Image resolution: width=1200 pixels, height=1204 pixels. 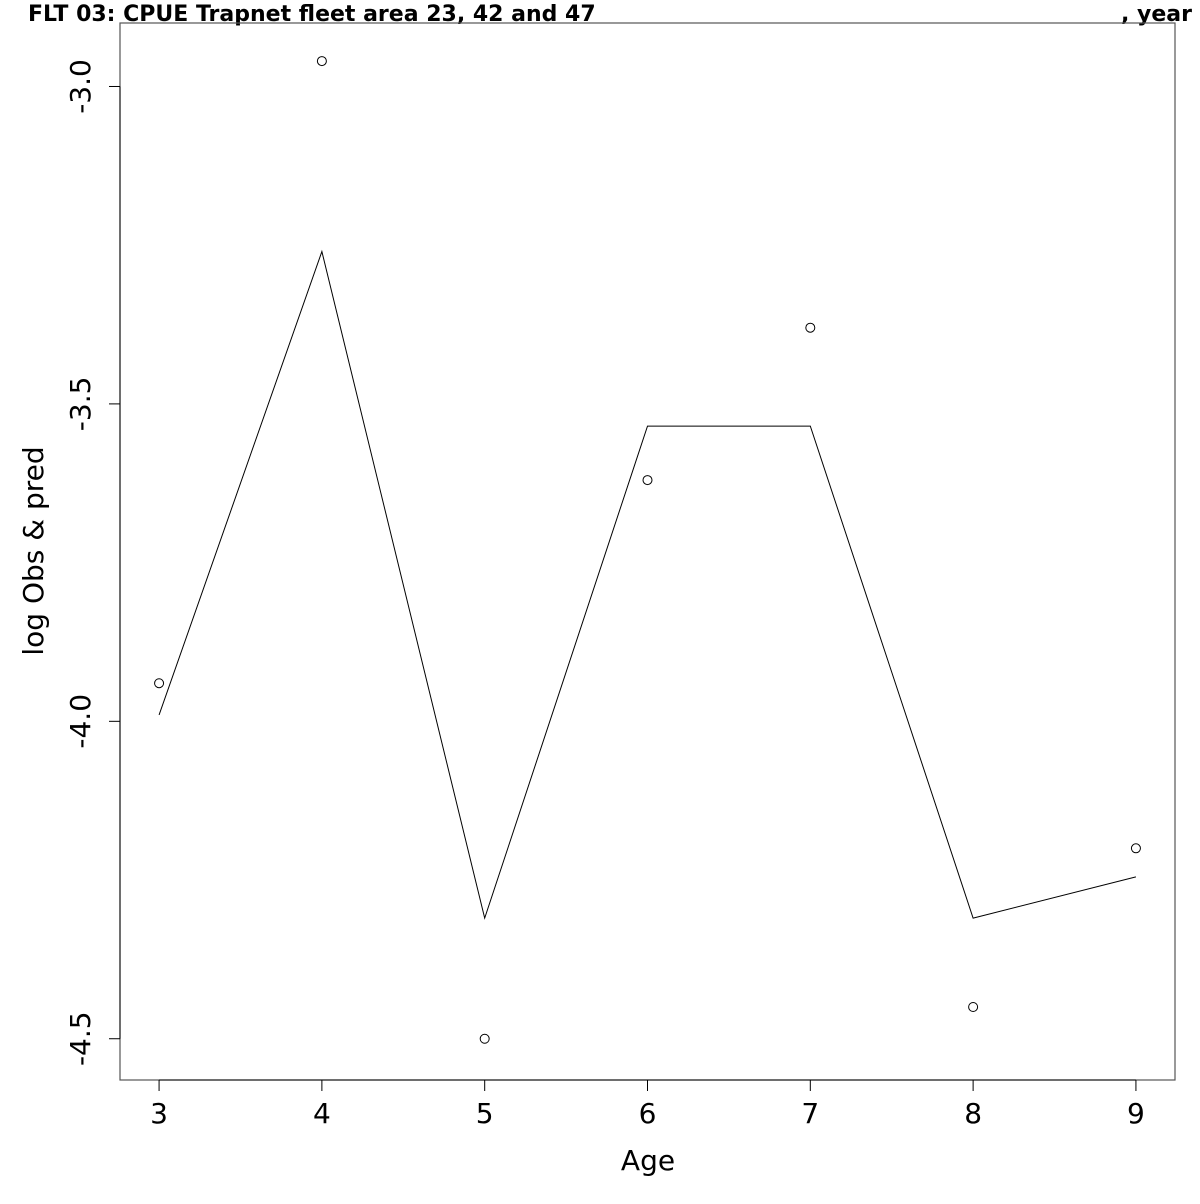 I want to click on y-tick-label: -4.0, so click(x=80, y=721).